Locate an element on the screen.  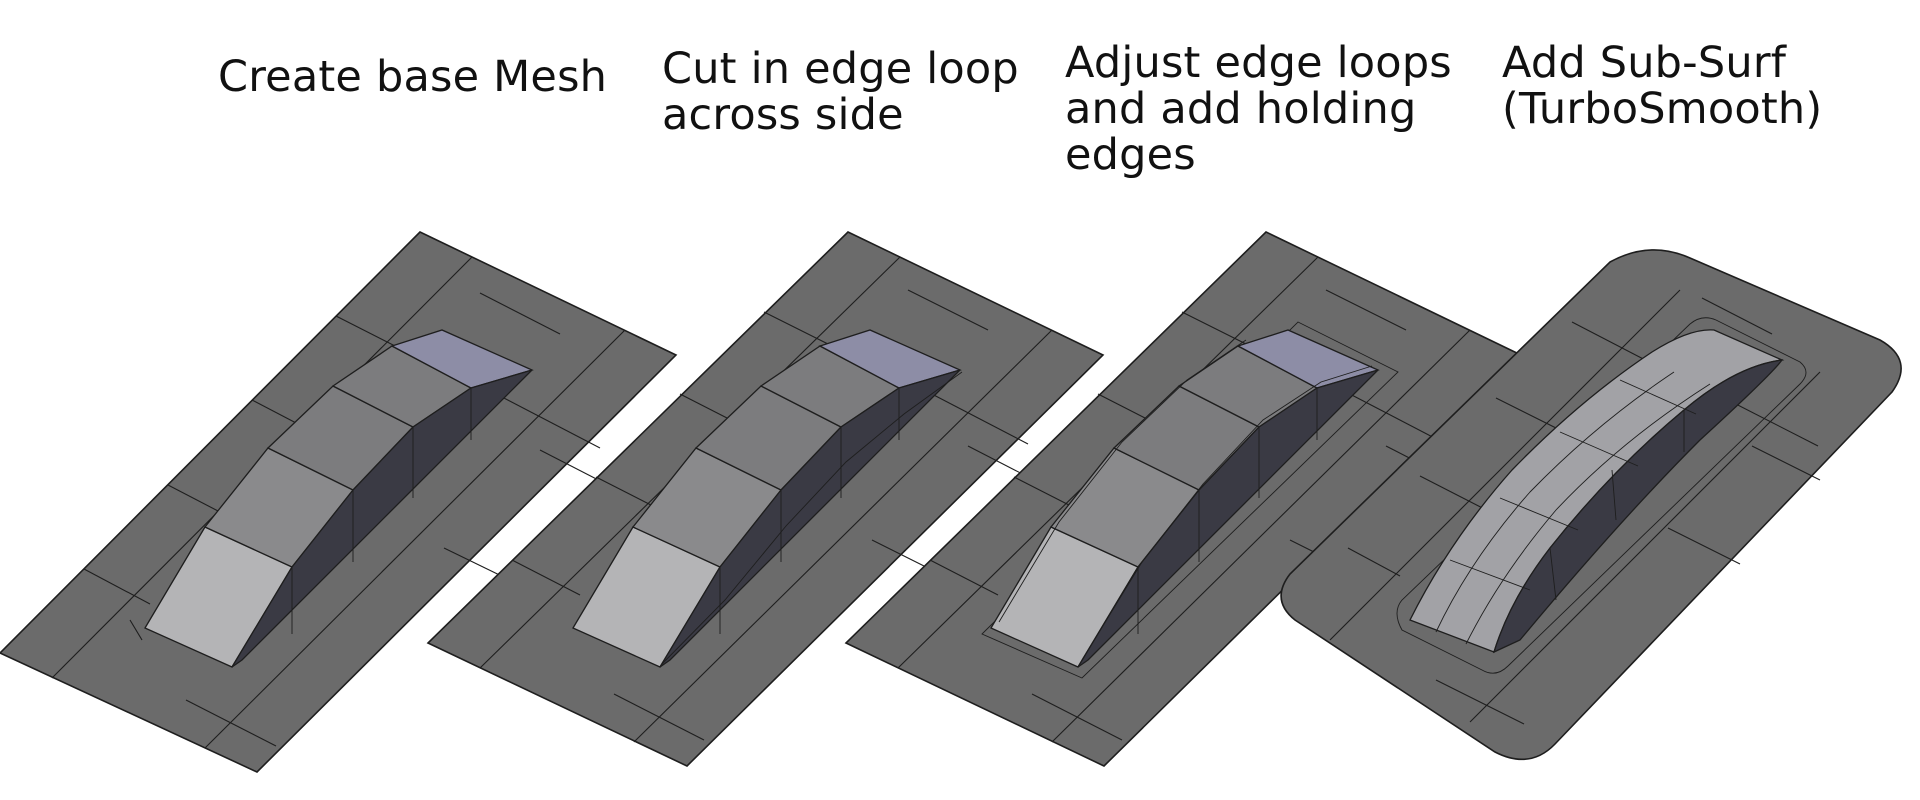
panel-2-ramp-side is located at coordinates (810, 518).